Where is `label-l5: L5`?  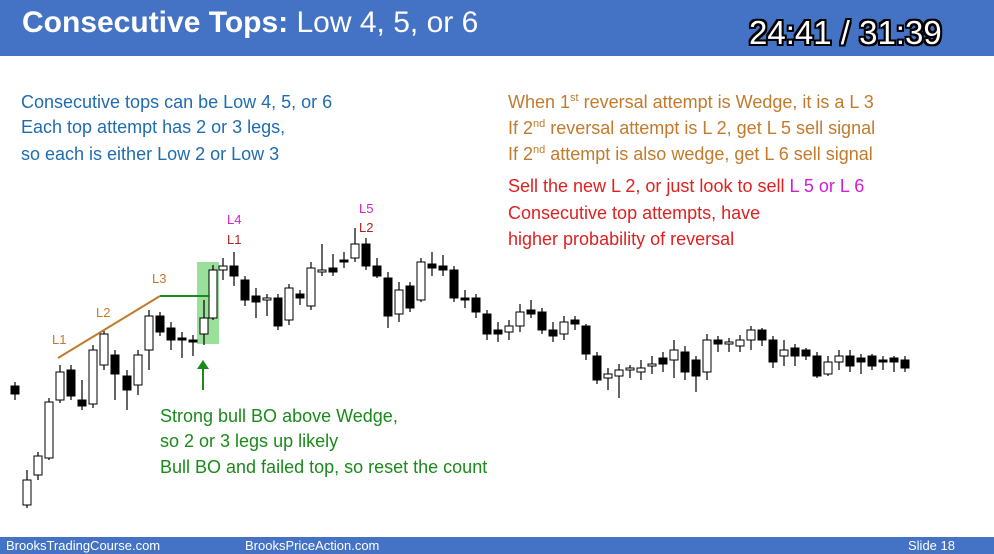
label-l5: L5 is located at coordinates (366, 208).